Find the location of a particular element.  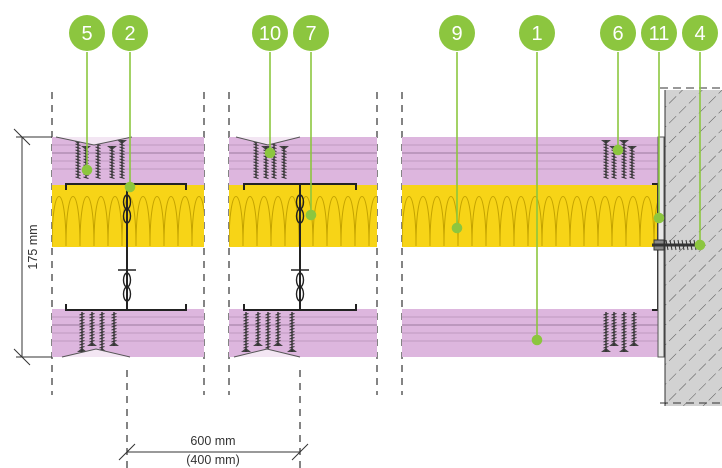

callout-10: 10 is located at coordinates (270, 33).